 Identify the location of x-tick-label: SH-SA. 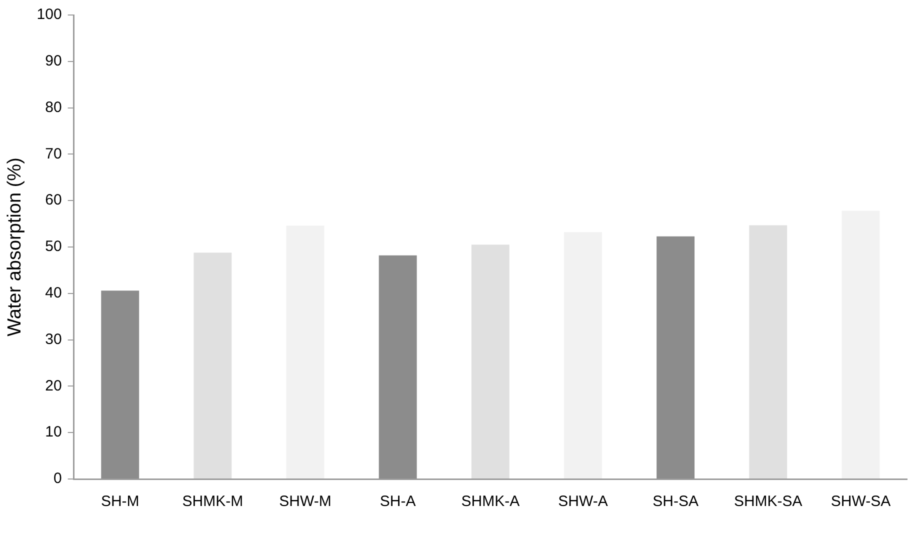
(675, 501).